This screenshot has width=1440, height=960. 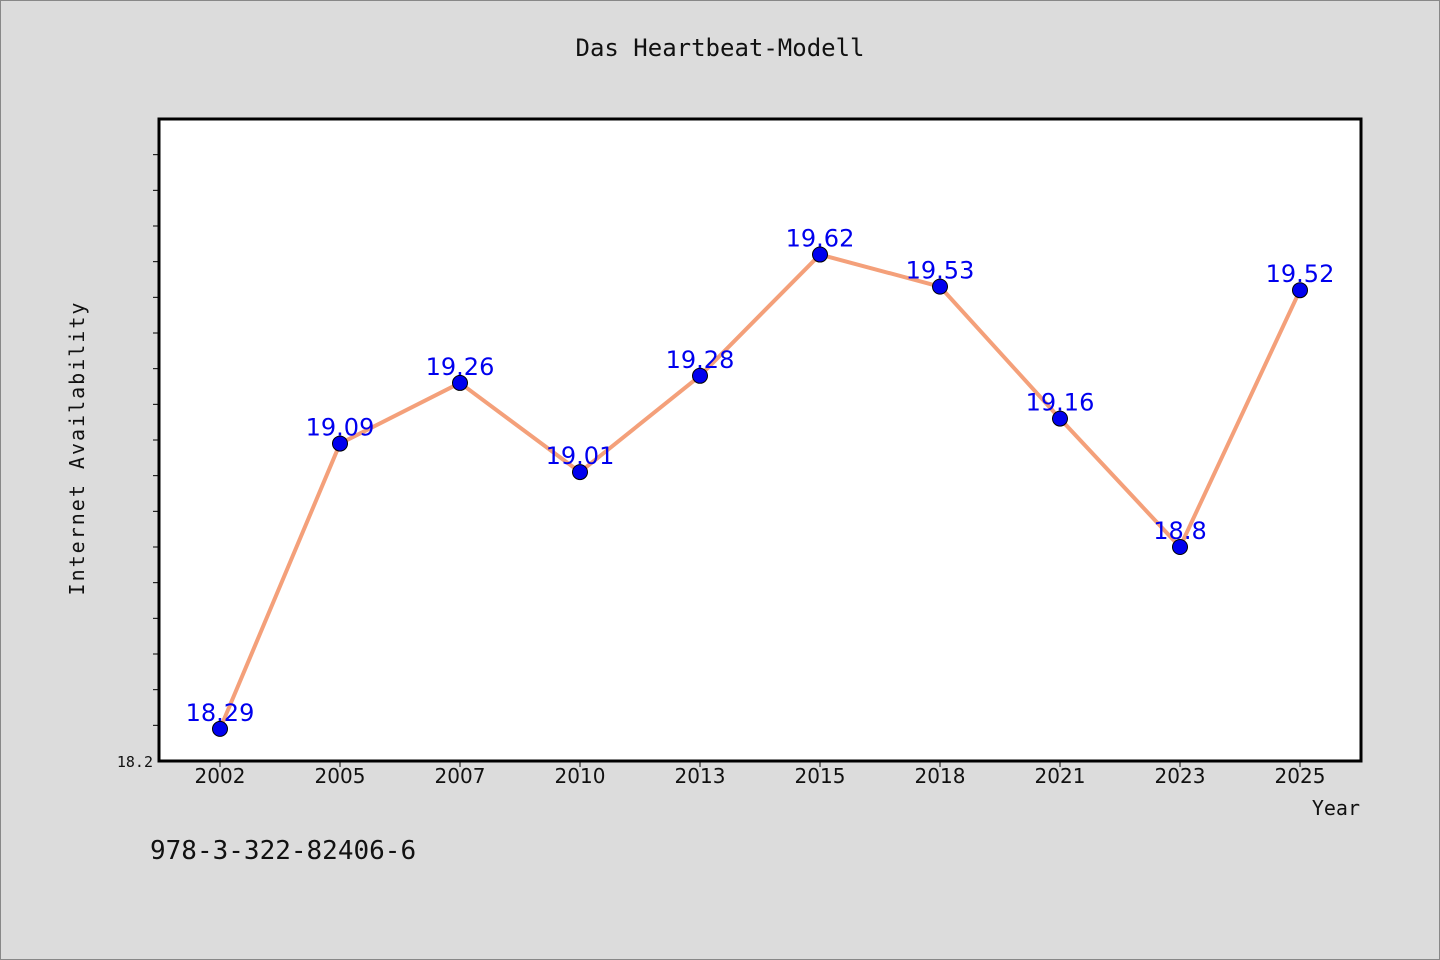 What do you see at coordinates (580, 456) in the screenshot?
I see `data-label: 19.01` at bounding box center [580, 456].